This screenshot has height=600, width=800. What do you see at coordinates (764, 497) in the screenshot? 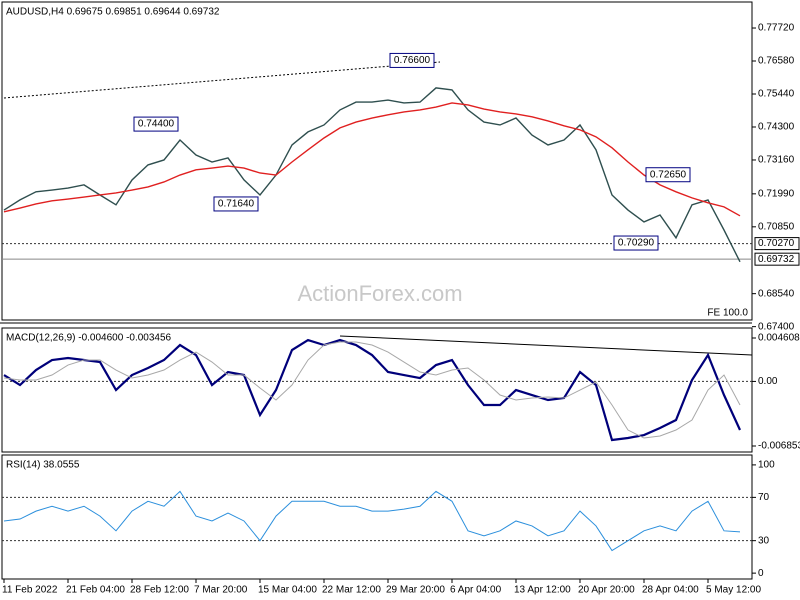
I see `y-tick-label: 70` at bounding box center [764, 497].